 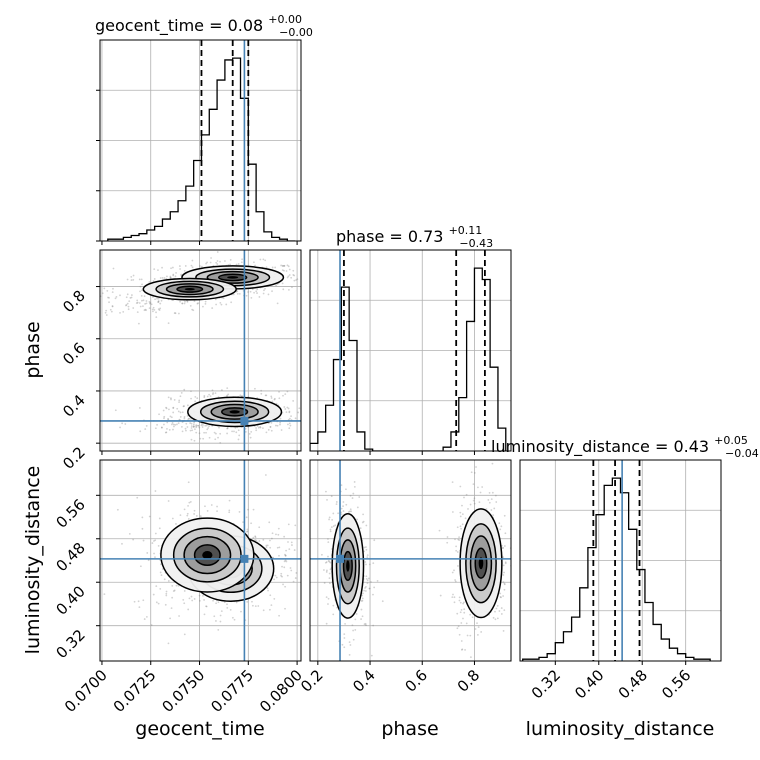 I want to click on x-tick-label: 0.40, so click(x=589, y=684).